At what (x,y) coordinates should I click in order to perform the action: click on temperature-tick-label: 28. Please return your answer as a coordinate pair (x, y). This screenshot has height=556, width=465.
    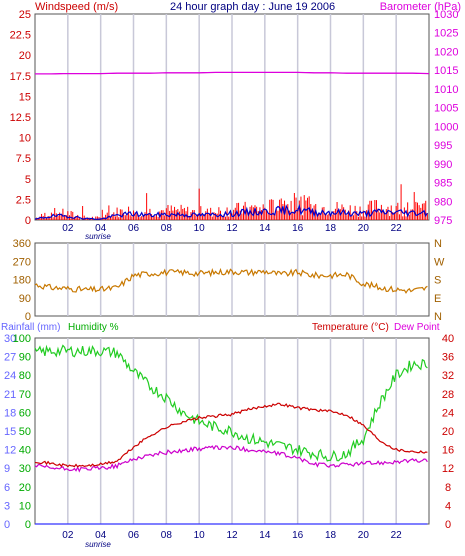
    Looking at the image, I should click on (448, 395).